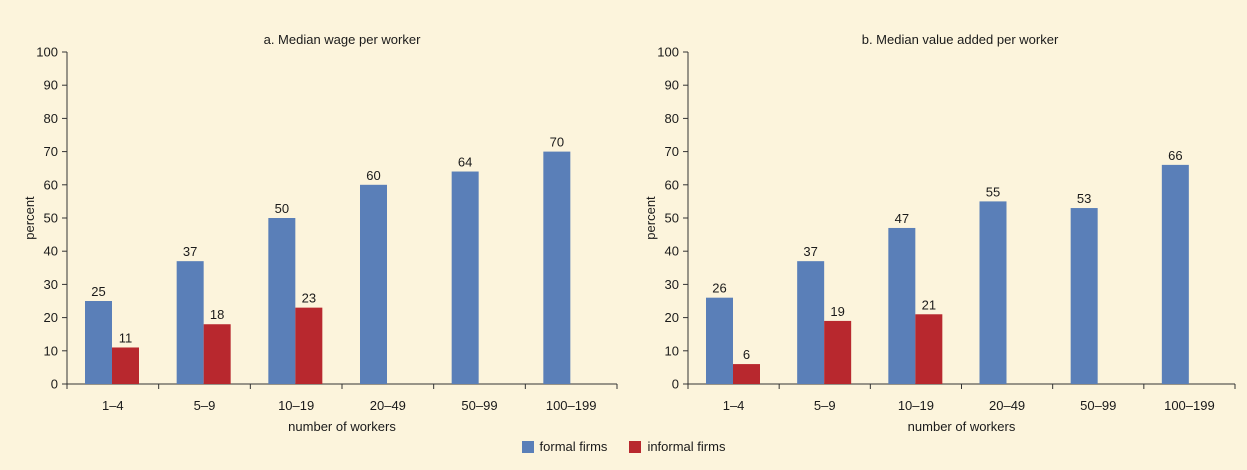 This screenshot has height=470, width=1247. Describe the element at coordinates (672, 284) in the screenshot. I see `chart-b-y-tick-label: 30` at that location.